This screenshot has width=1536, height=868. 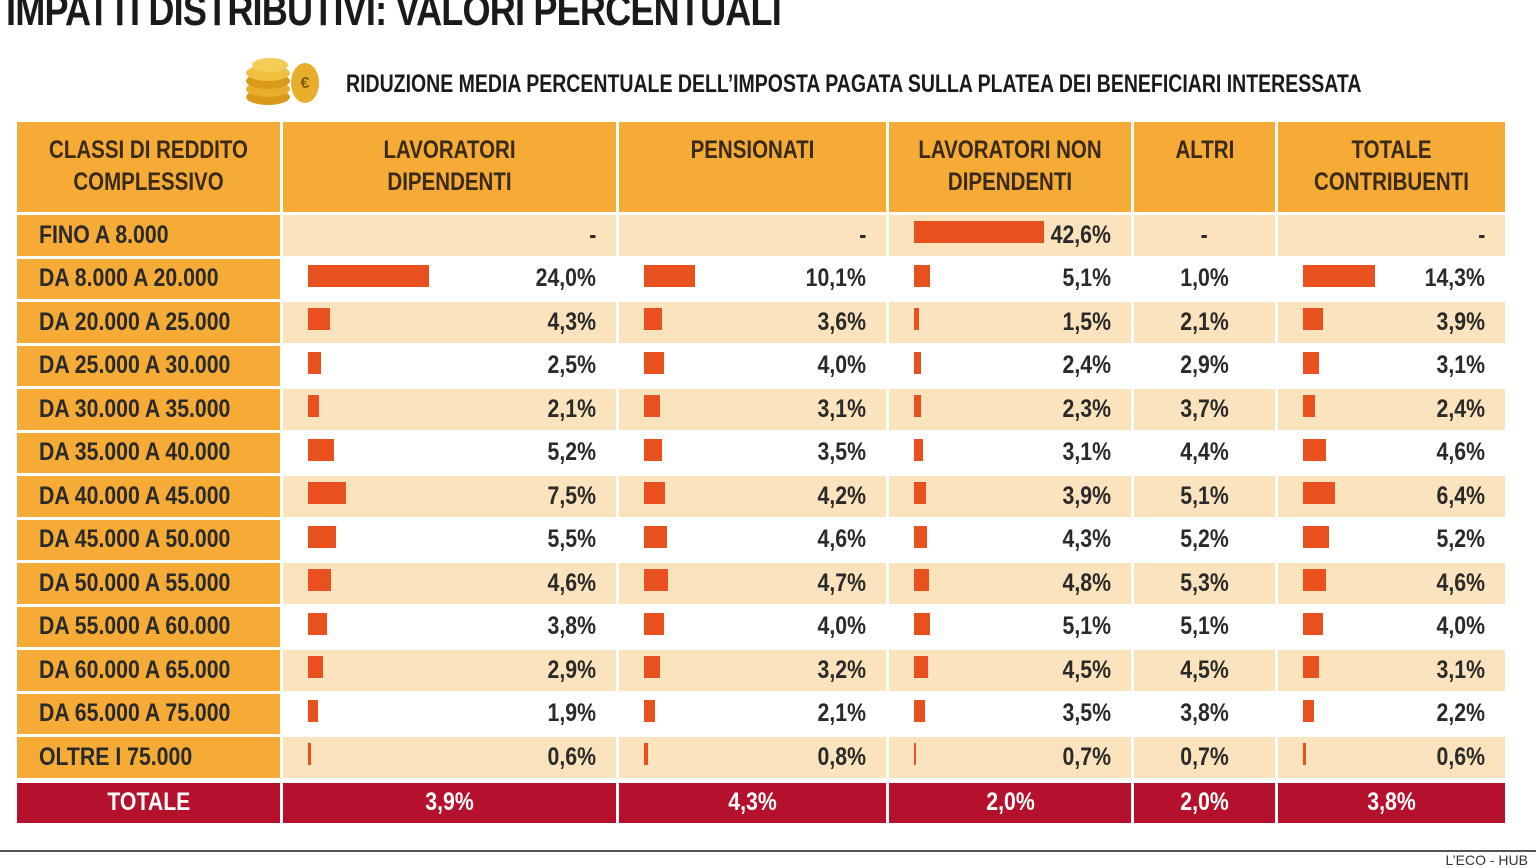 What do you see at coordinates (1086, 408) in the screenshot?
I see `value-label: 2,3%` at bounding box center [1086, 408].